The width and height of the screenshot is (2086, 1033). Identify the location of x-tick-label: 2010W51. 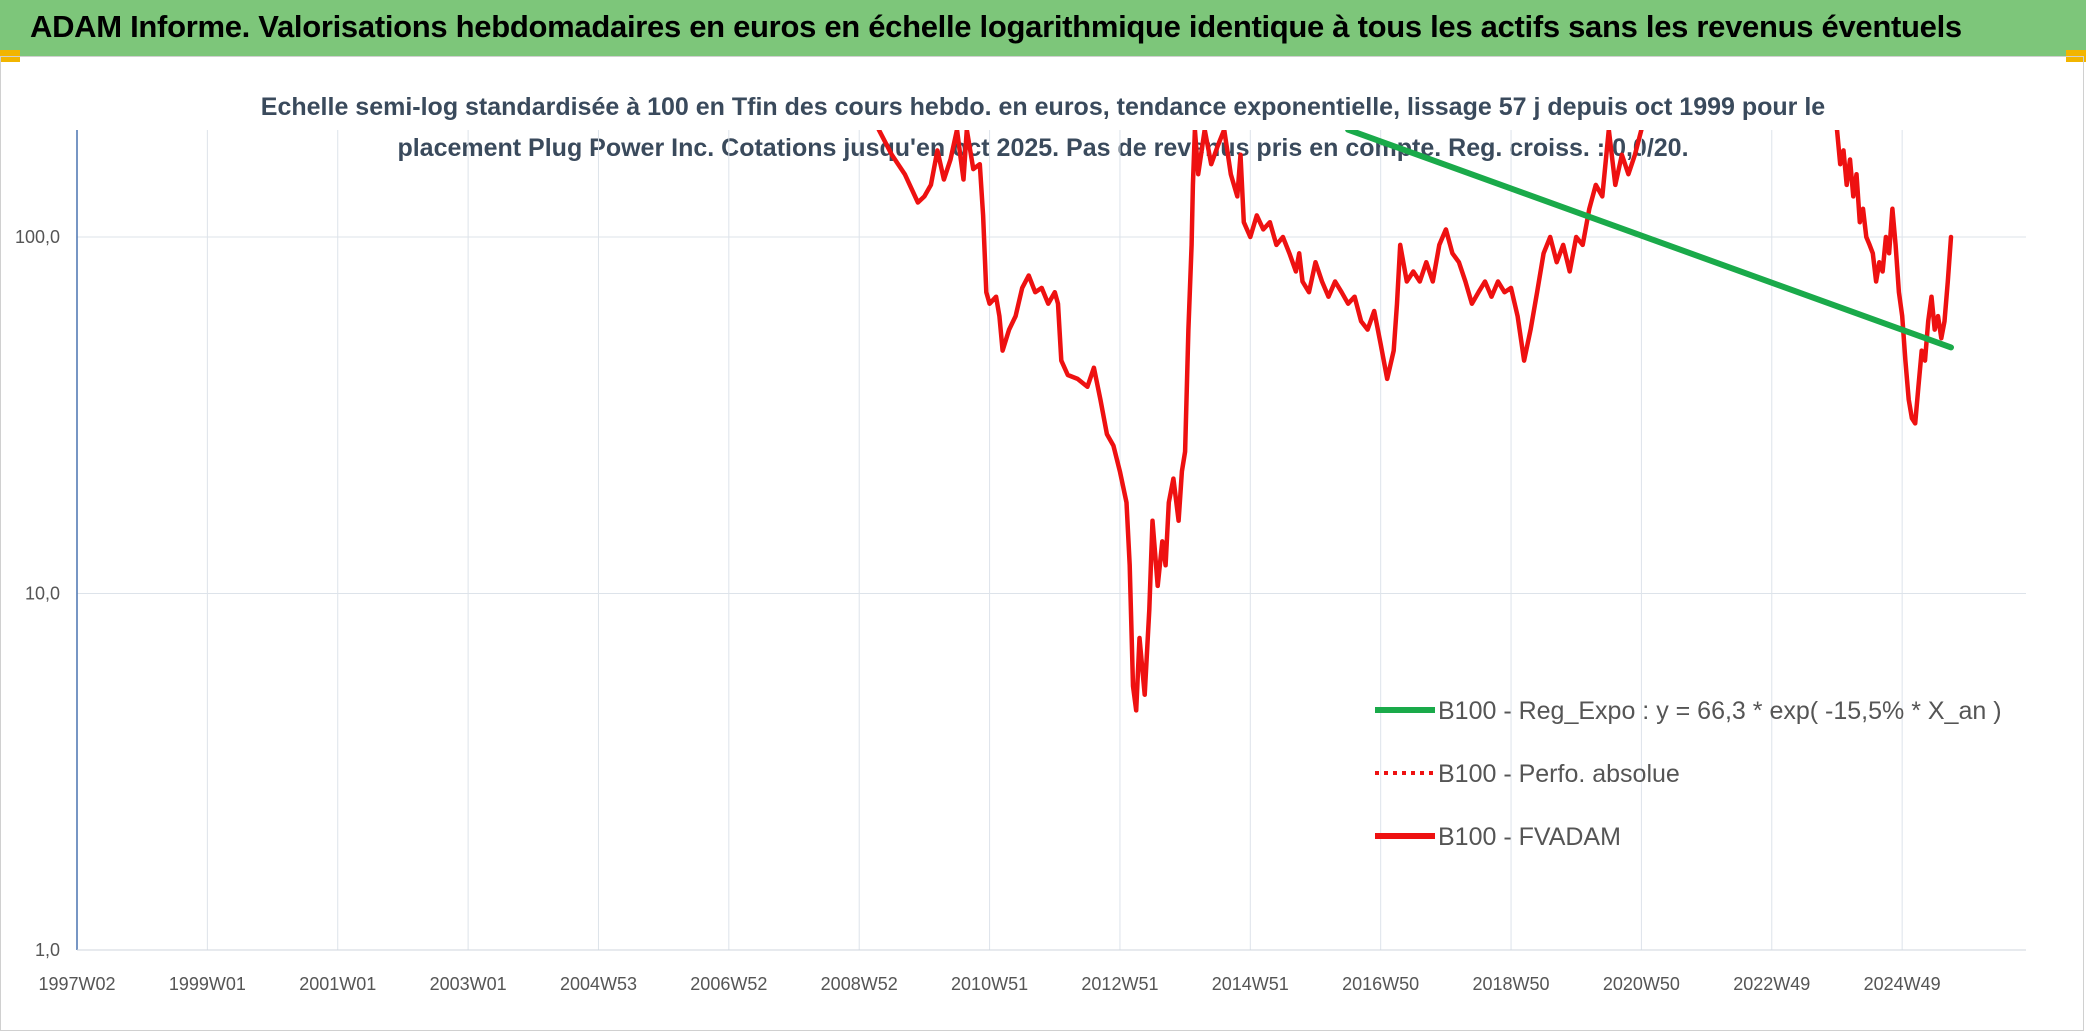
(989, 984).